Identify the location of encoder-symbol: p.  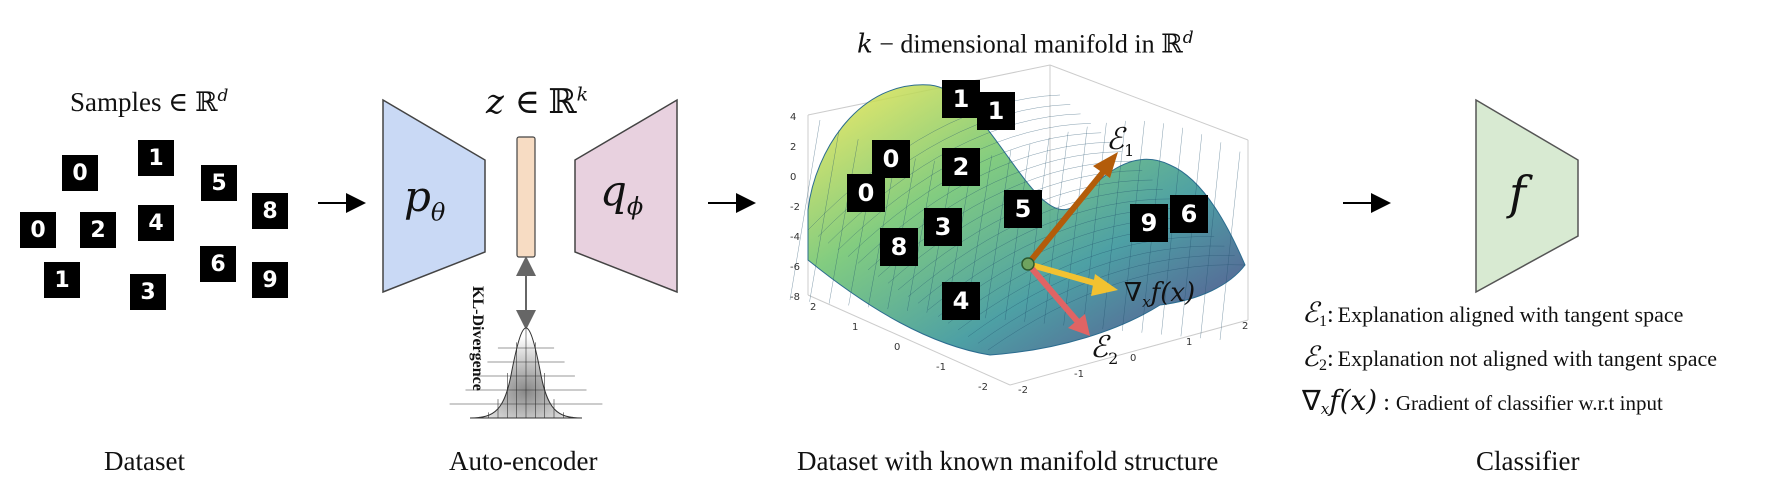
(417, 196).